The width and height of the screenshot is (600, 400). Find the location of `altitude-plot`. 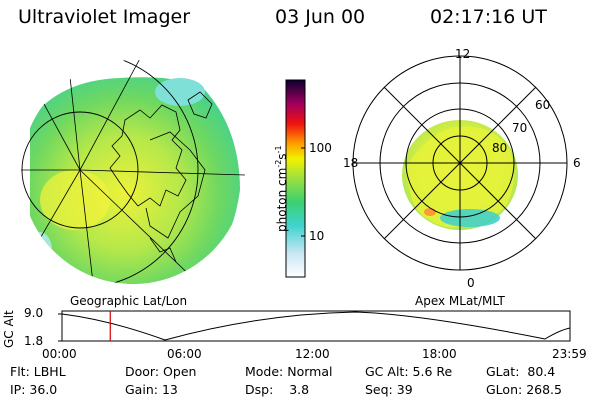

altitude-plot is located at coordinates (314, 326).